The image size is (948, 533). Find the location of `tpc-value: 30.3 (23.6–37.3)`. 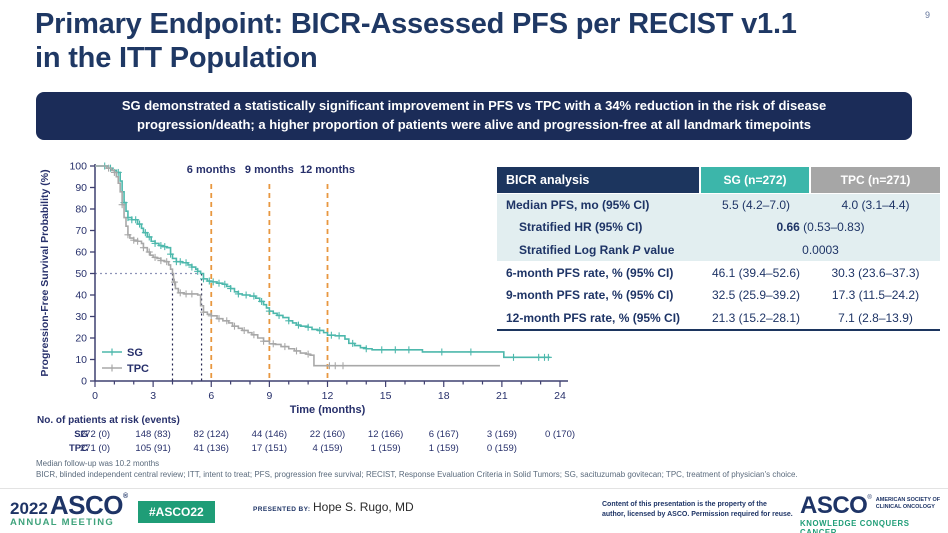

tpc-value: 30.3 (23.6–37.3) is located at coordinates (875, 273).